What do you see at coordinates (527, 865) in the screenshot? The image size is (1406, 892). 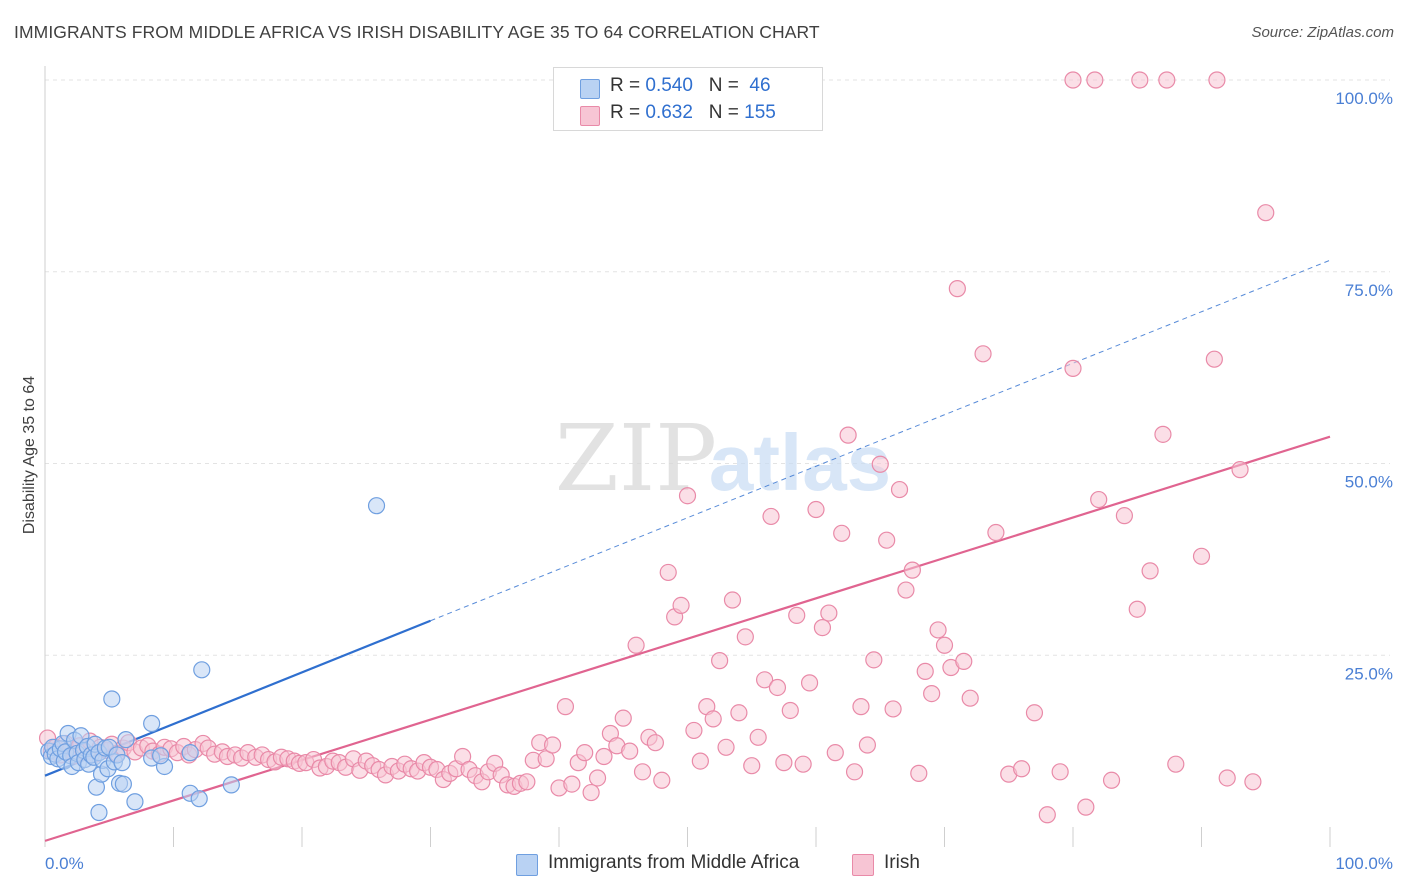 I see `bottom-legend-swatch-blue` at bounding box center [527, 865].